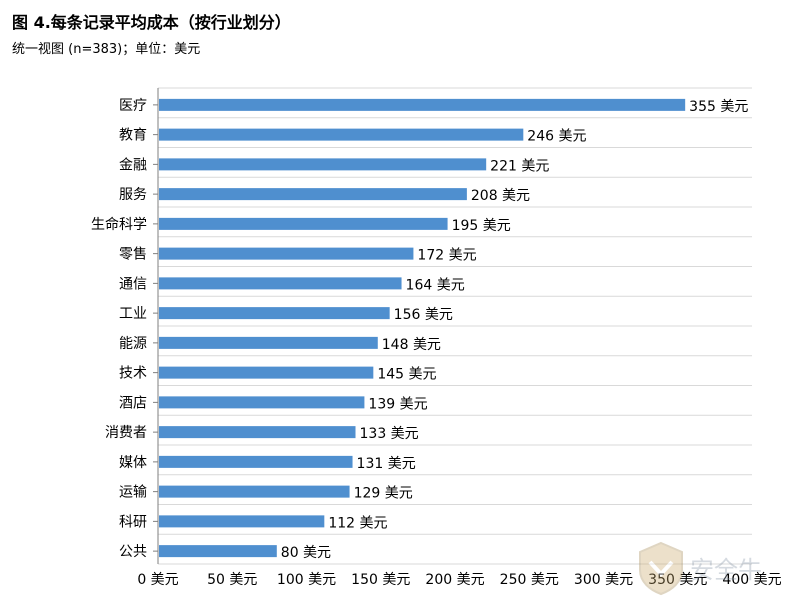 The image size is (800, 605). Describe the element at coordinates (529, 580) in the screenshot. I see `x-tick-label: 250 美元` at that location.